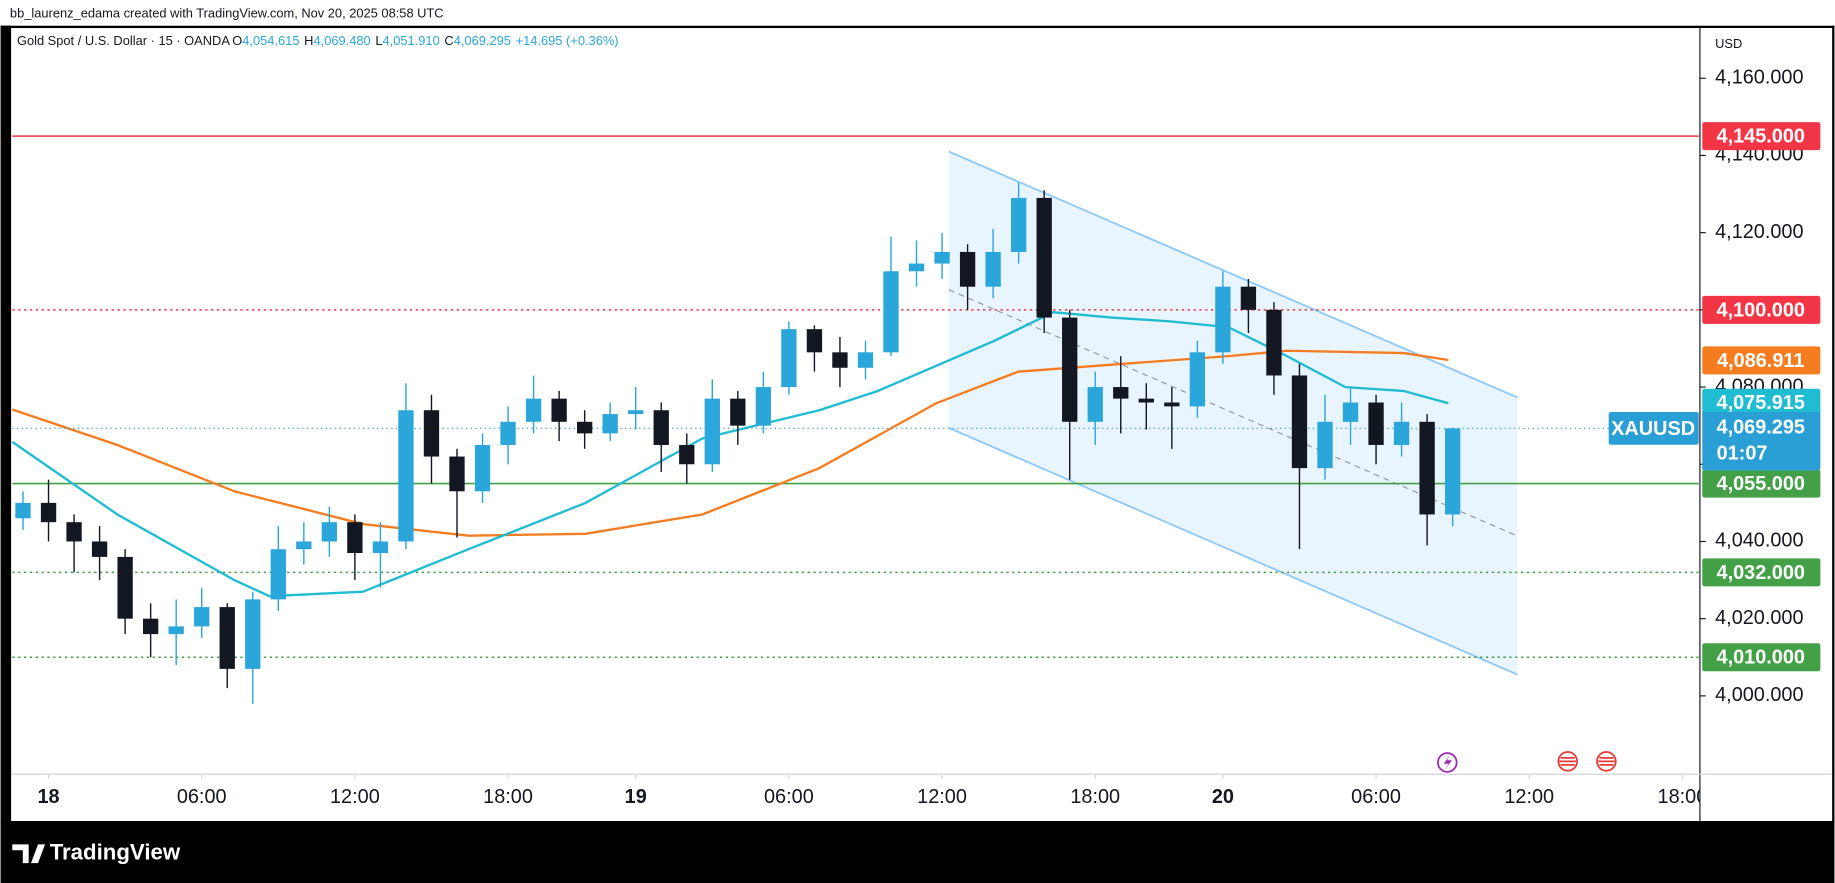 This screenshot has width=1835, height=883. What do you see at coordinates (237, 40) in the screenshot?
I see `legend-key: O` at bounding box center [237, 40].